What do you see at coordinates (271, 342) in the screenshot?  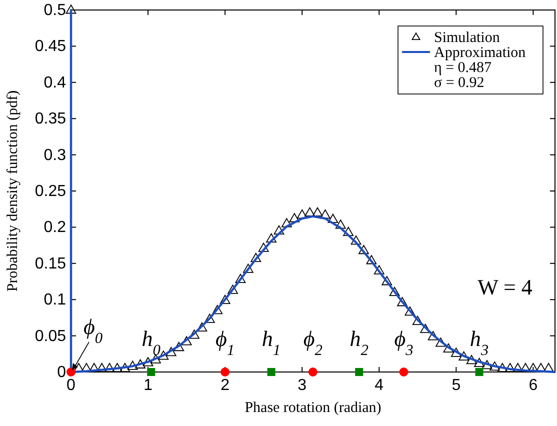 I see `annotation: h$_{1}$` at bounding box center [271, 342].